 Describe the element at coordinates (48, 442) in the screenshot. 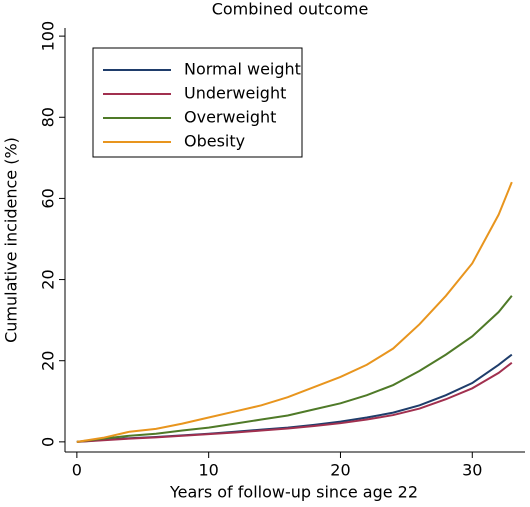

I see `y-tick-label: 0` at that location.